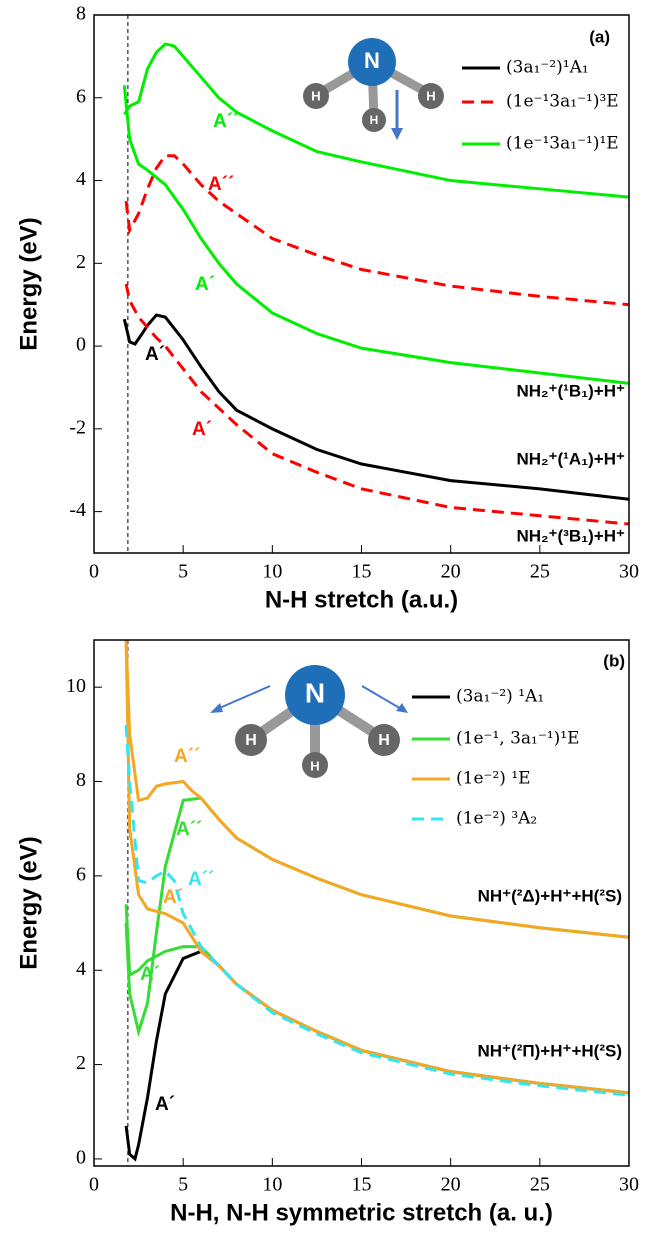 The image size is (659, 1245). What do you see at coordinates (77, 510) in the screenshot?
I see `y-tick-label: -4` at bounding box center [77, 510].